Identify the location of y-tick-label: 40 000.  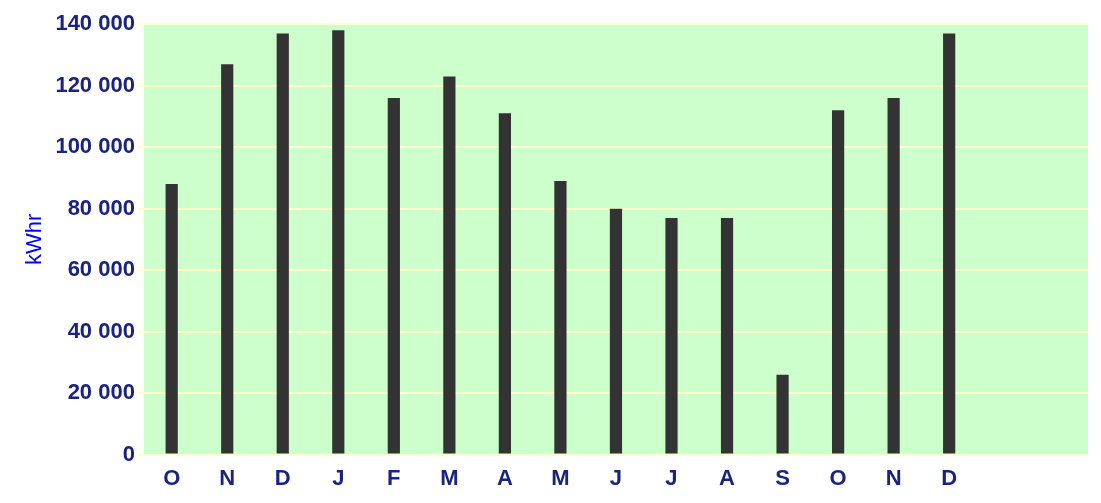
(101, 330).